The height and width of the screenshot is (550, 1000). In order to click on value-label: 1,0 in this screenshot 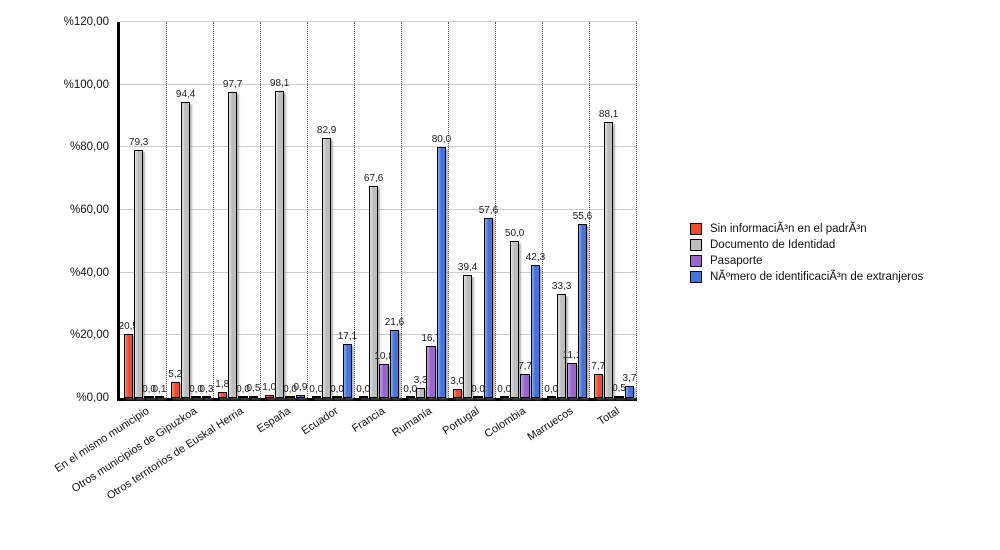, I will do `click(269, 387)`.